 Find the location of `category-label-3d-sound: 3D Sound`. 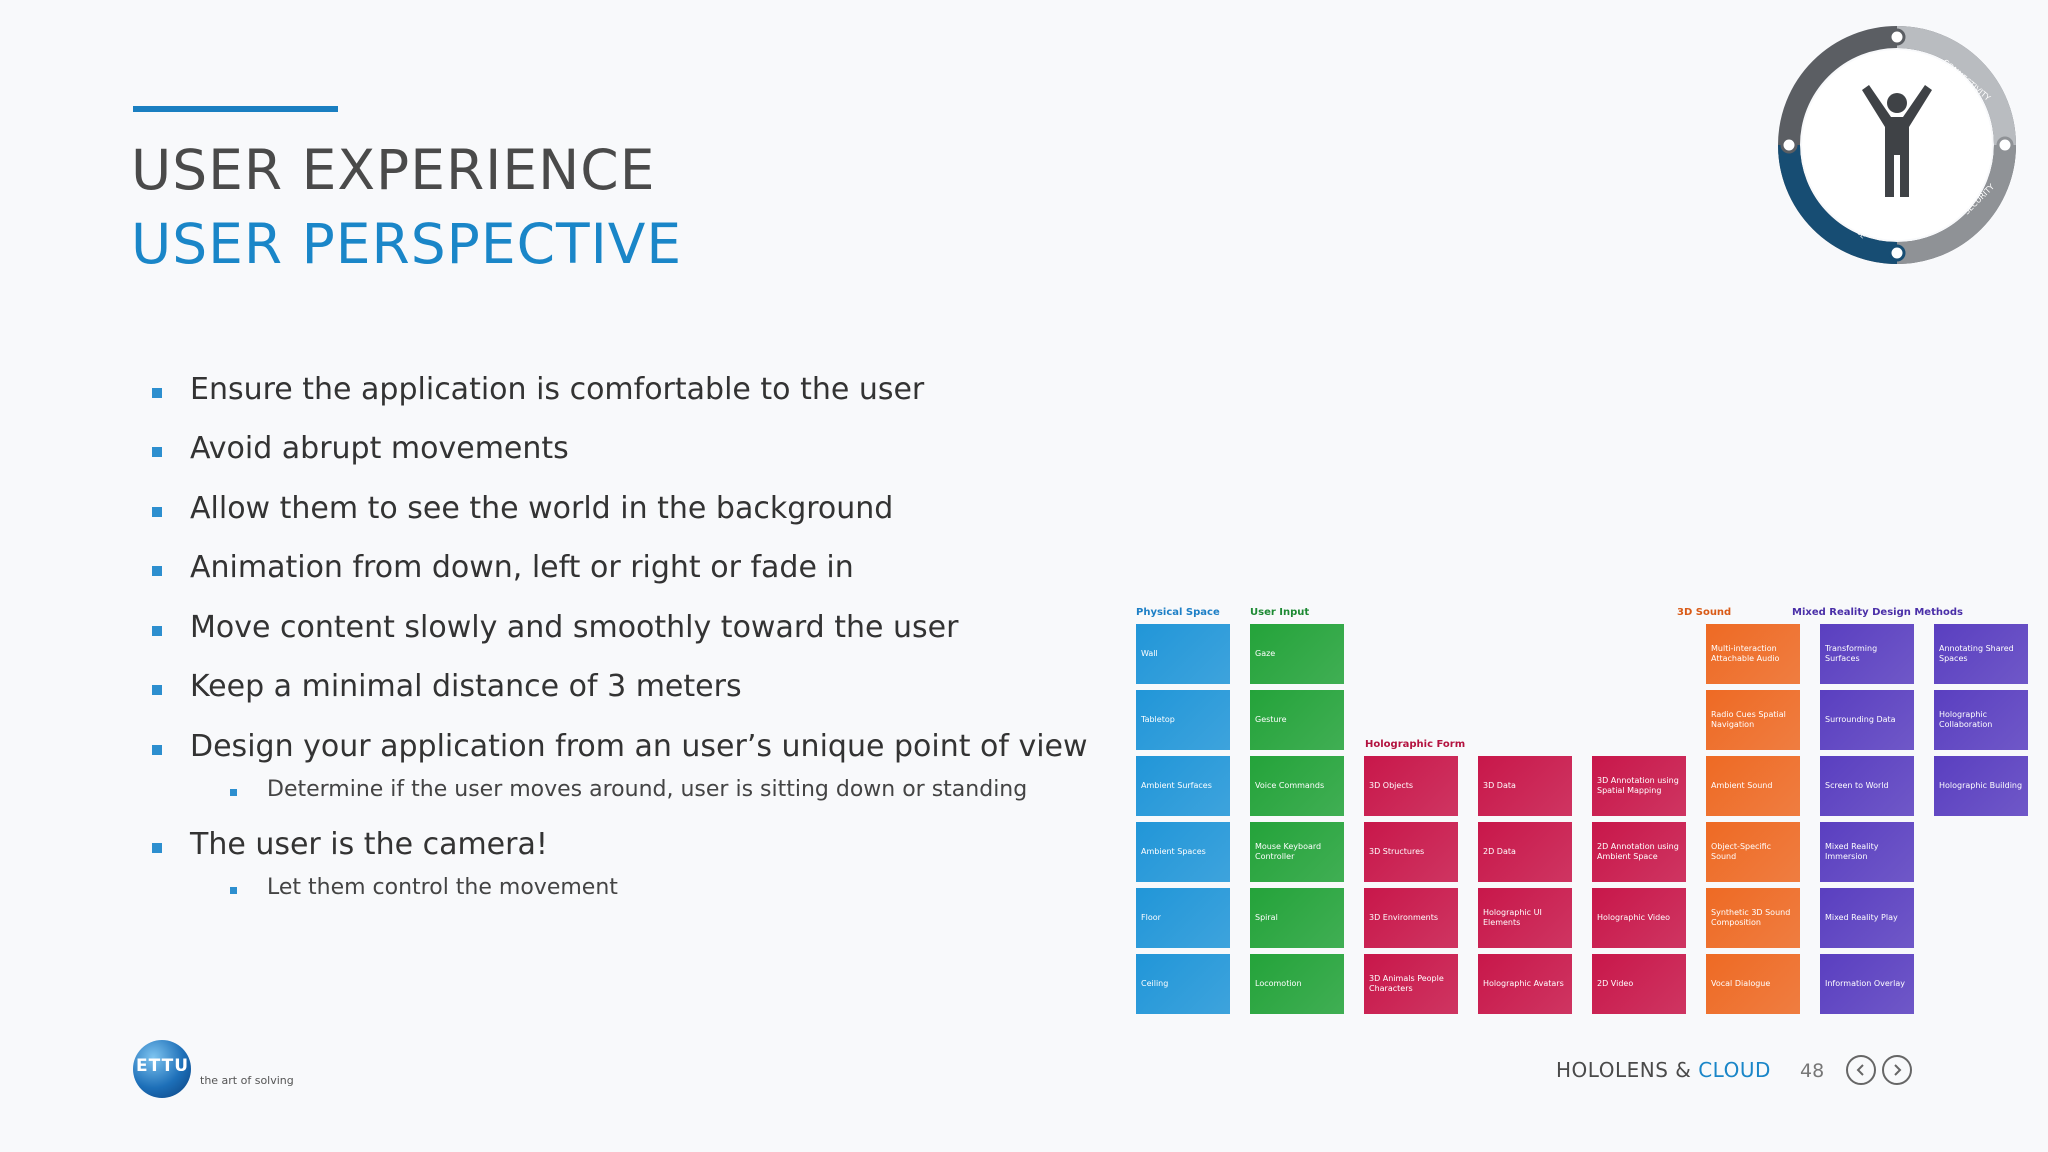

category-label-3d-sound: 3D Sound is located at coordinates (1704, 612).